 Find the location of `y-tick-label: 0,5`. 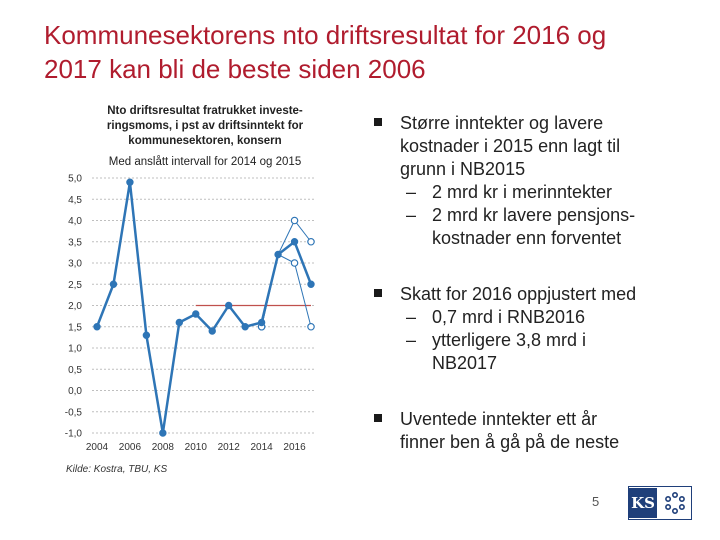

y-tick-label: 0,5 is located at coordinates (75, 370).